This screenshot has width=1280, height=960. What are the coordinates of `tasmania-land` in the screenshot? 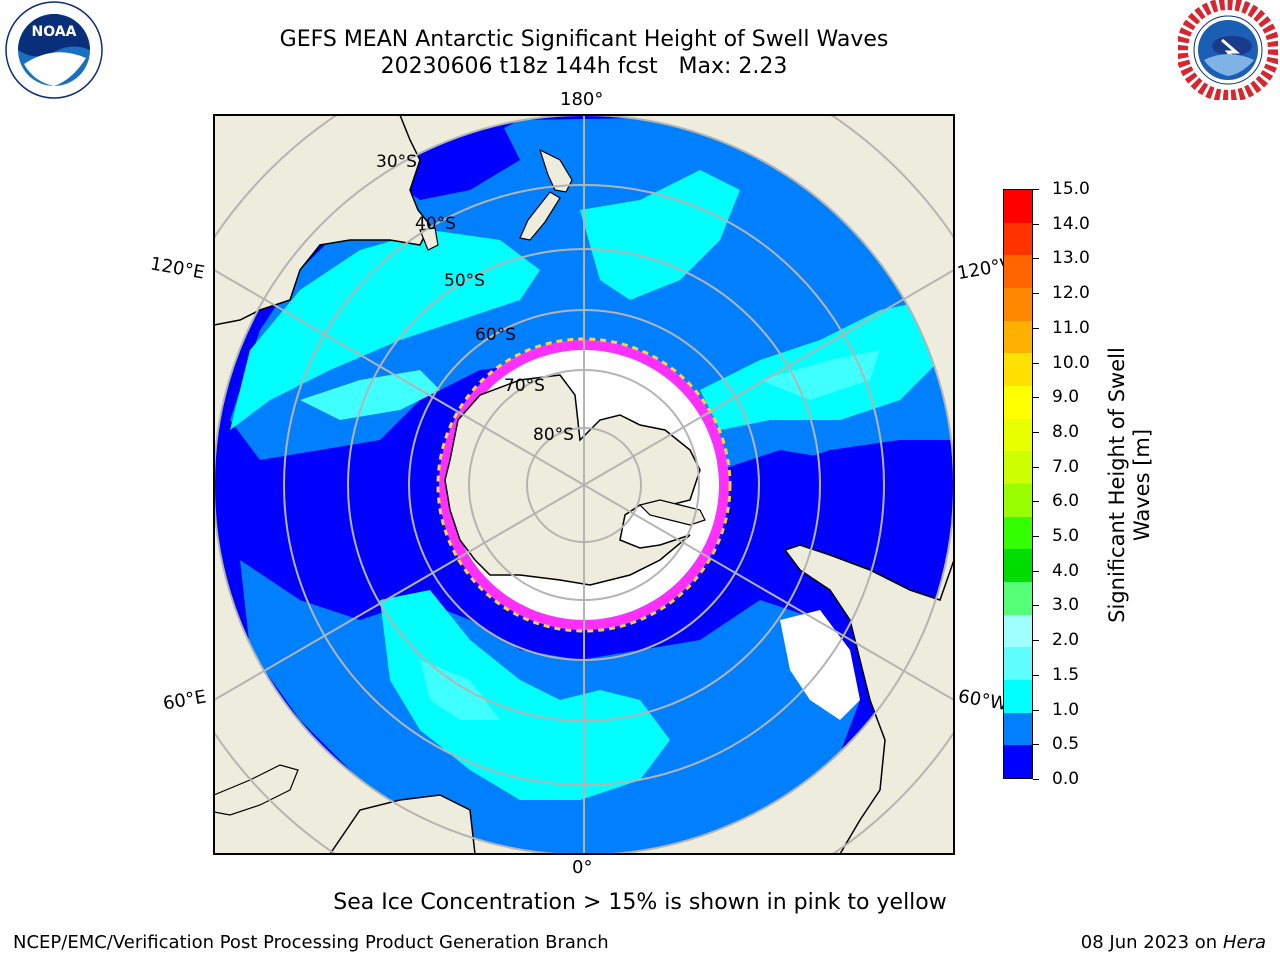 It's located at (429, 239).